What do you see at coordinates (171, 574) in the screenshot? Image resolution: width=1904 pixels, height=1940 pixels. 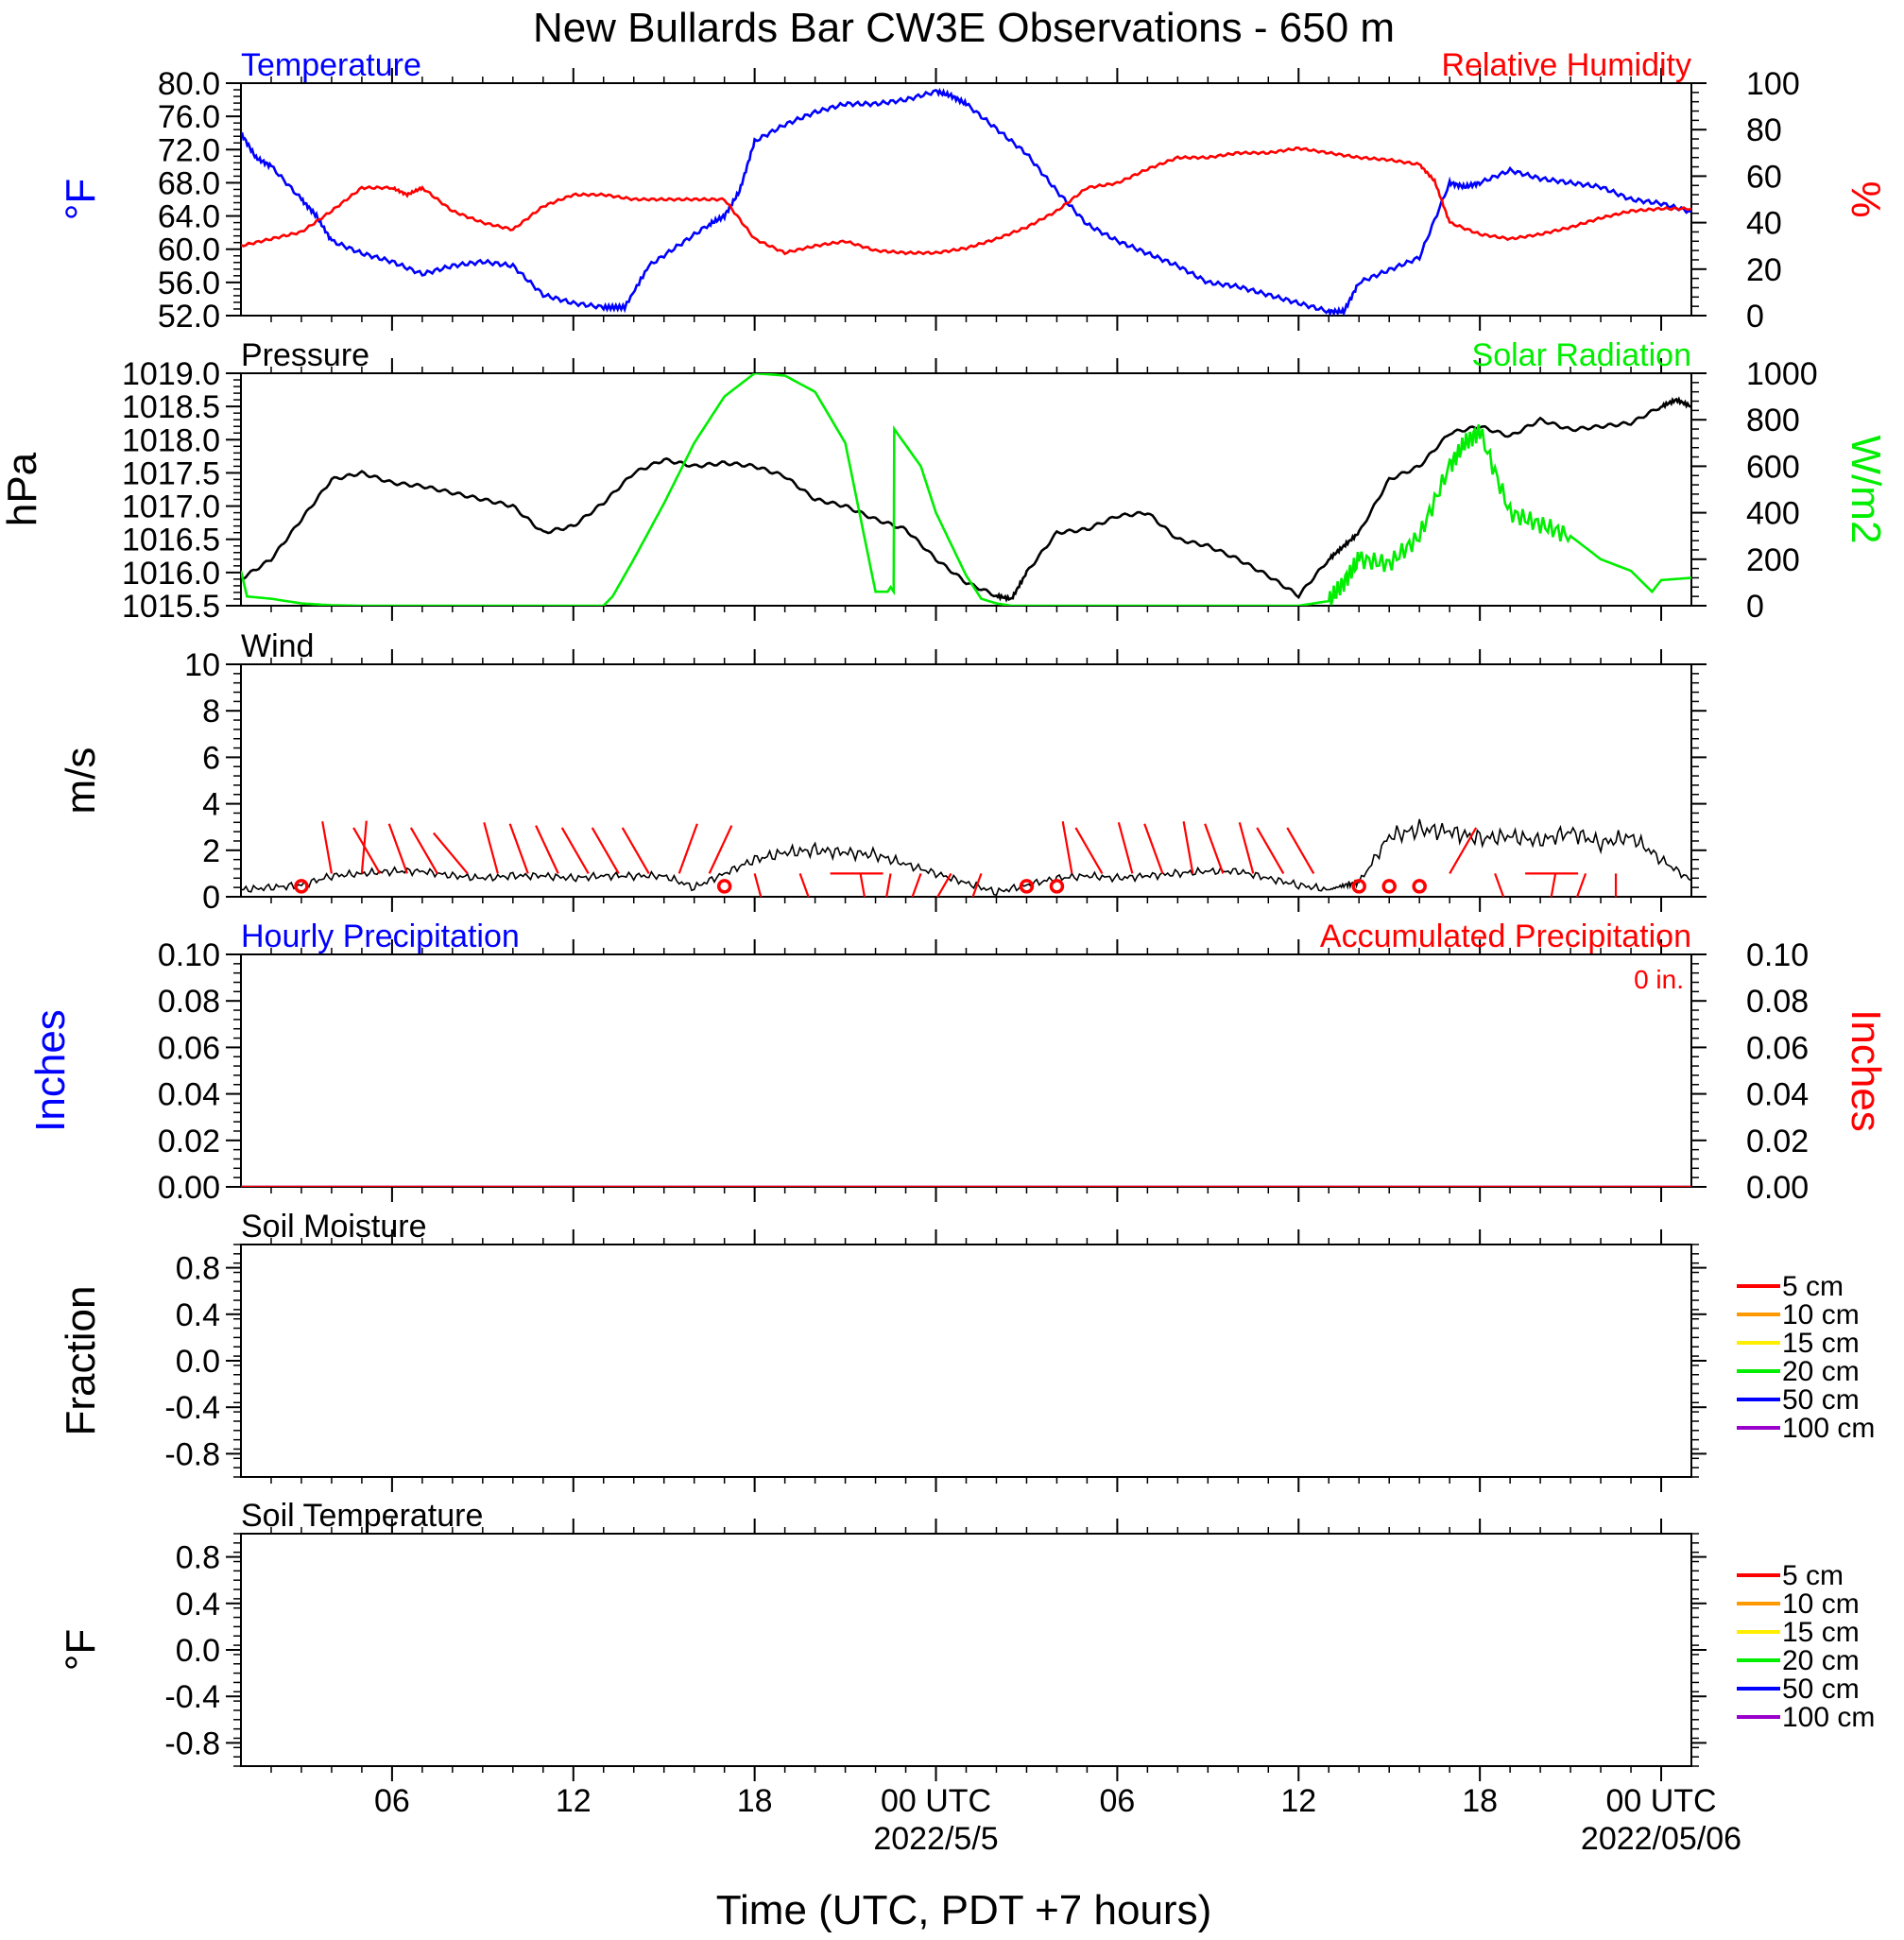 I see `y-tick-label: 1016.0` at bounding box center [171, 574].